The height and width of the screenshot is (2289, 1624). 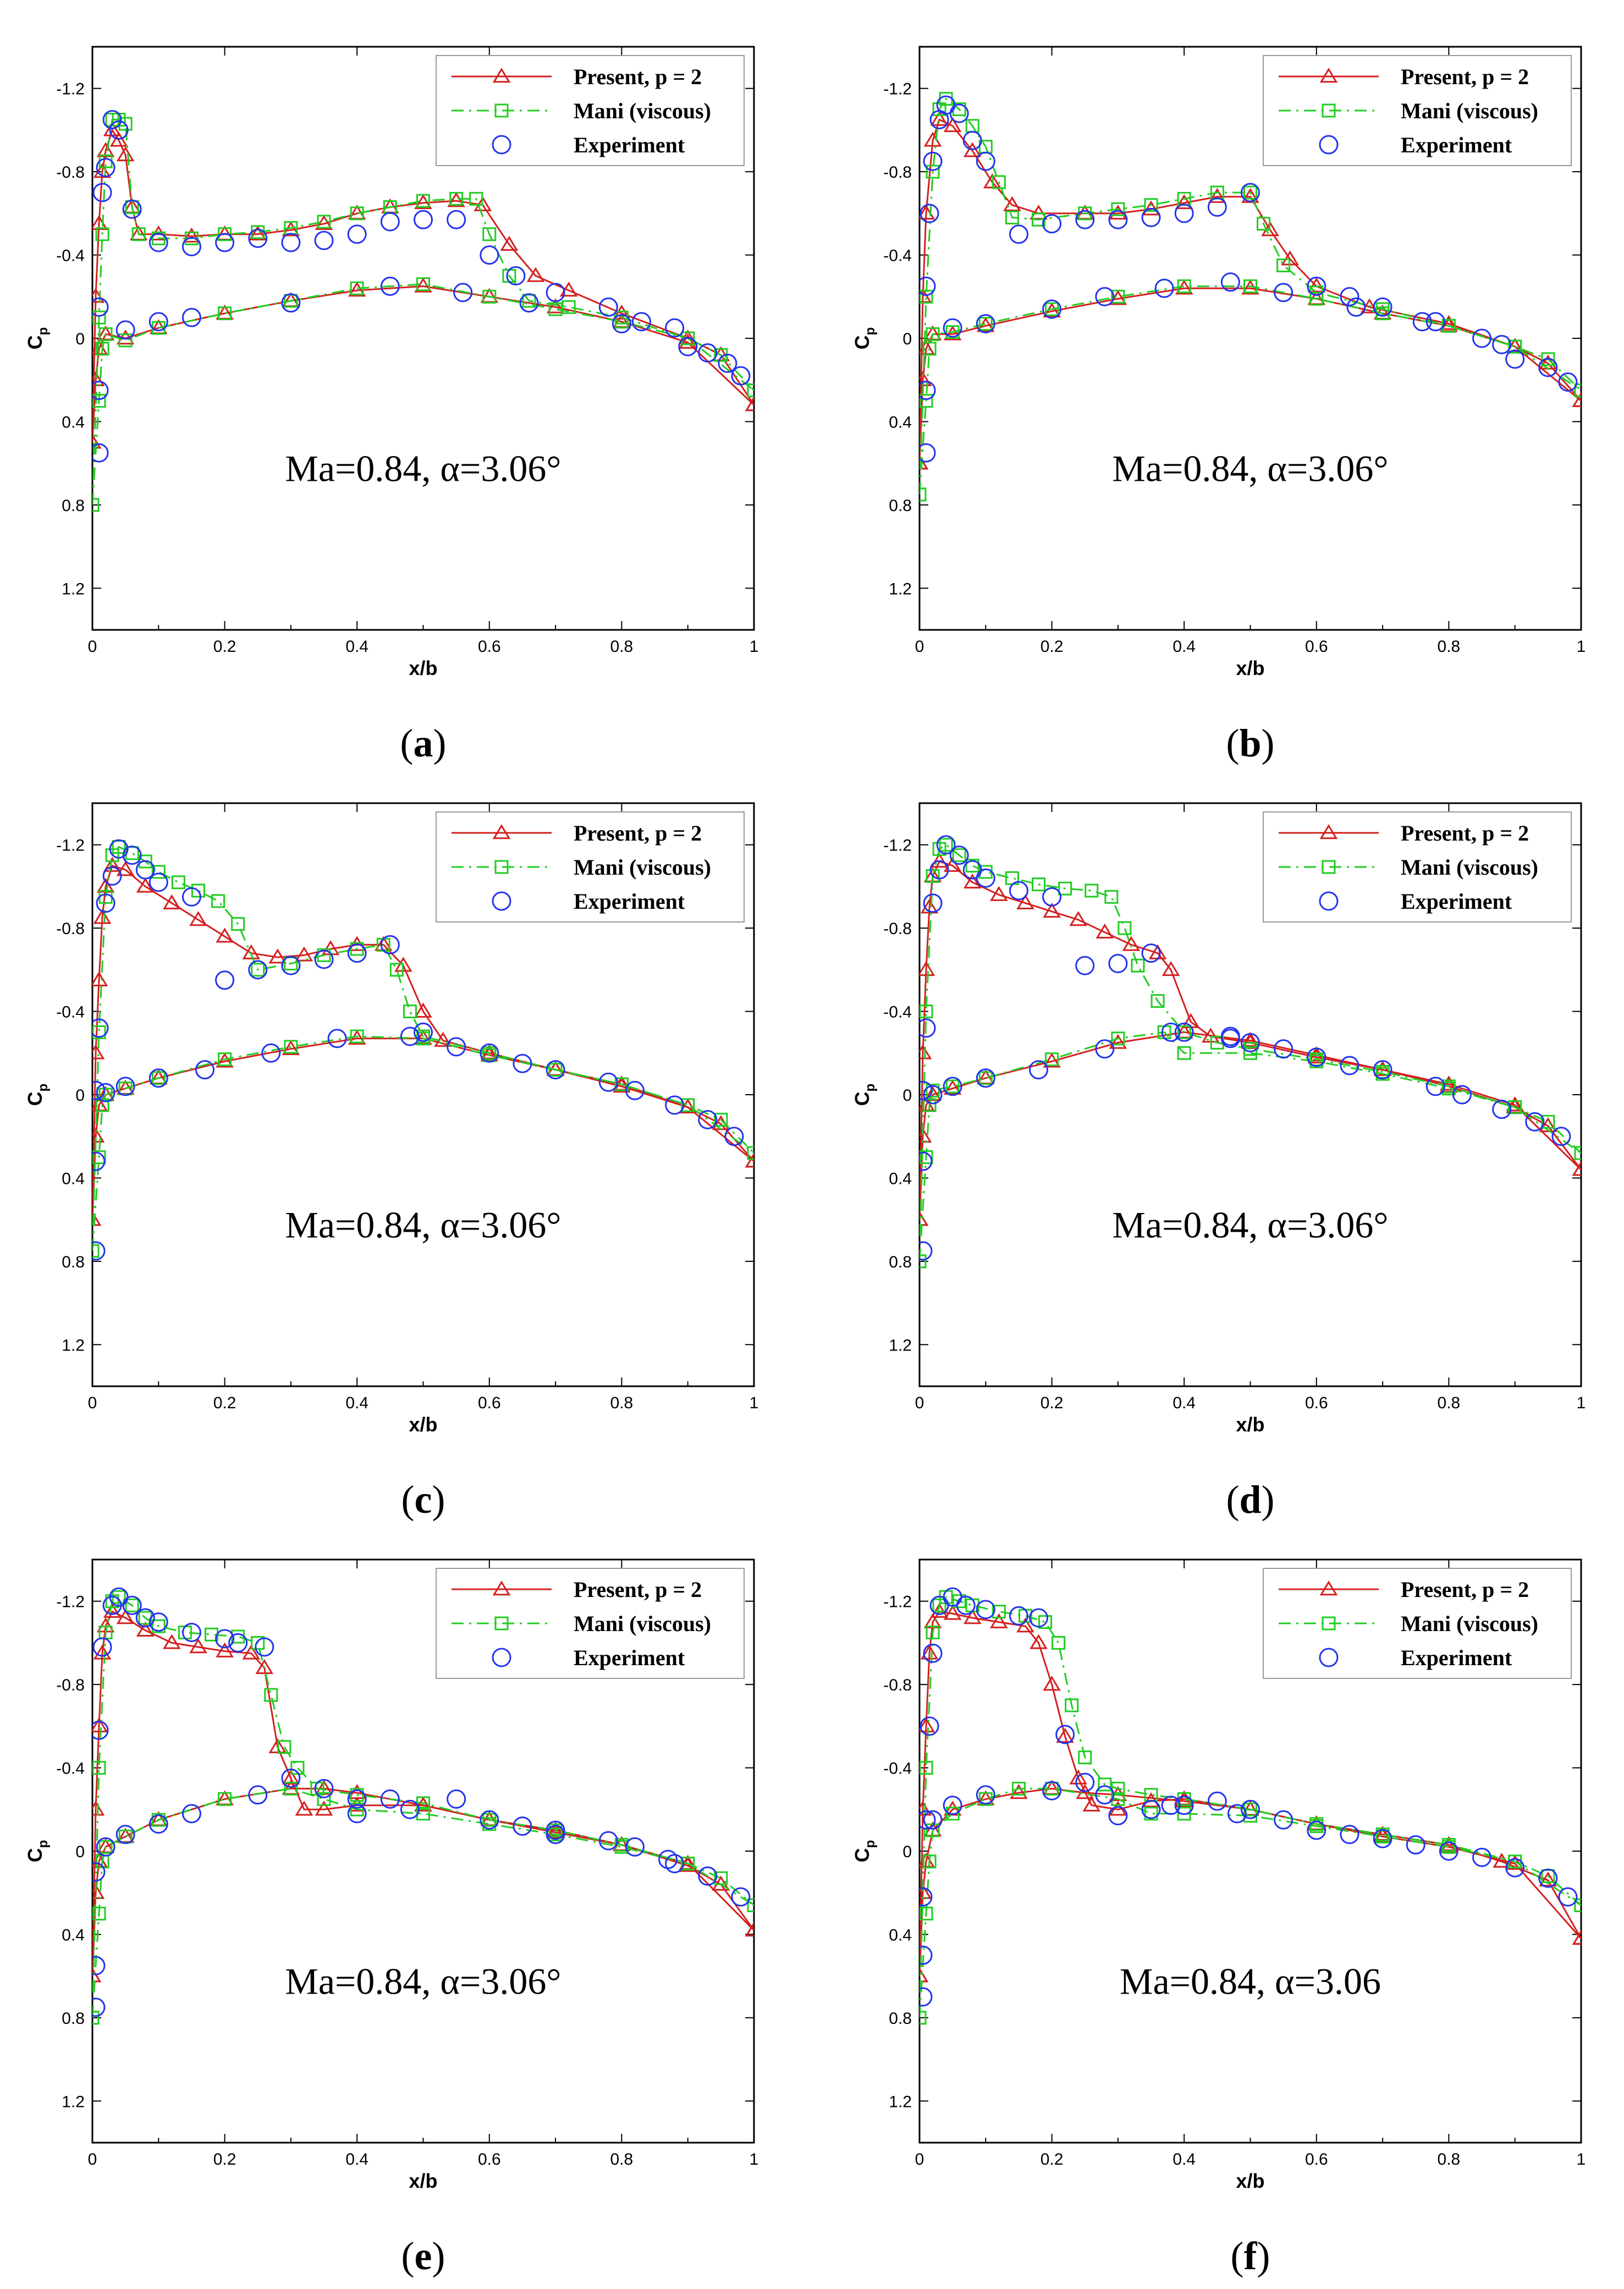 What do you see at coordinates (1250, 2181) in the screenshot?
I see `x-axis-label: x/b` at bounding box center [1250, 2181].